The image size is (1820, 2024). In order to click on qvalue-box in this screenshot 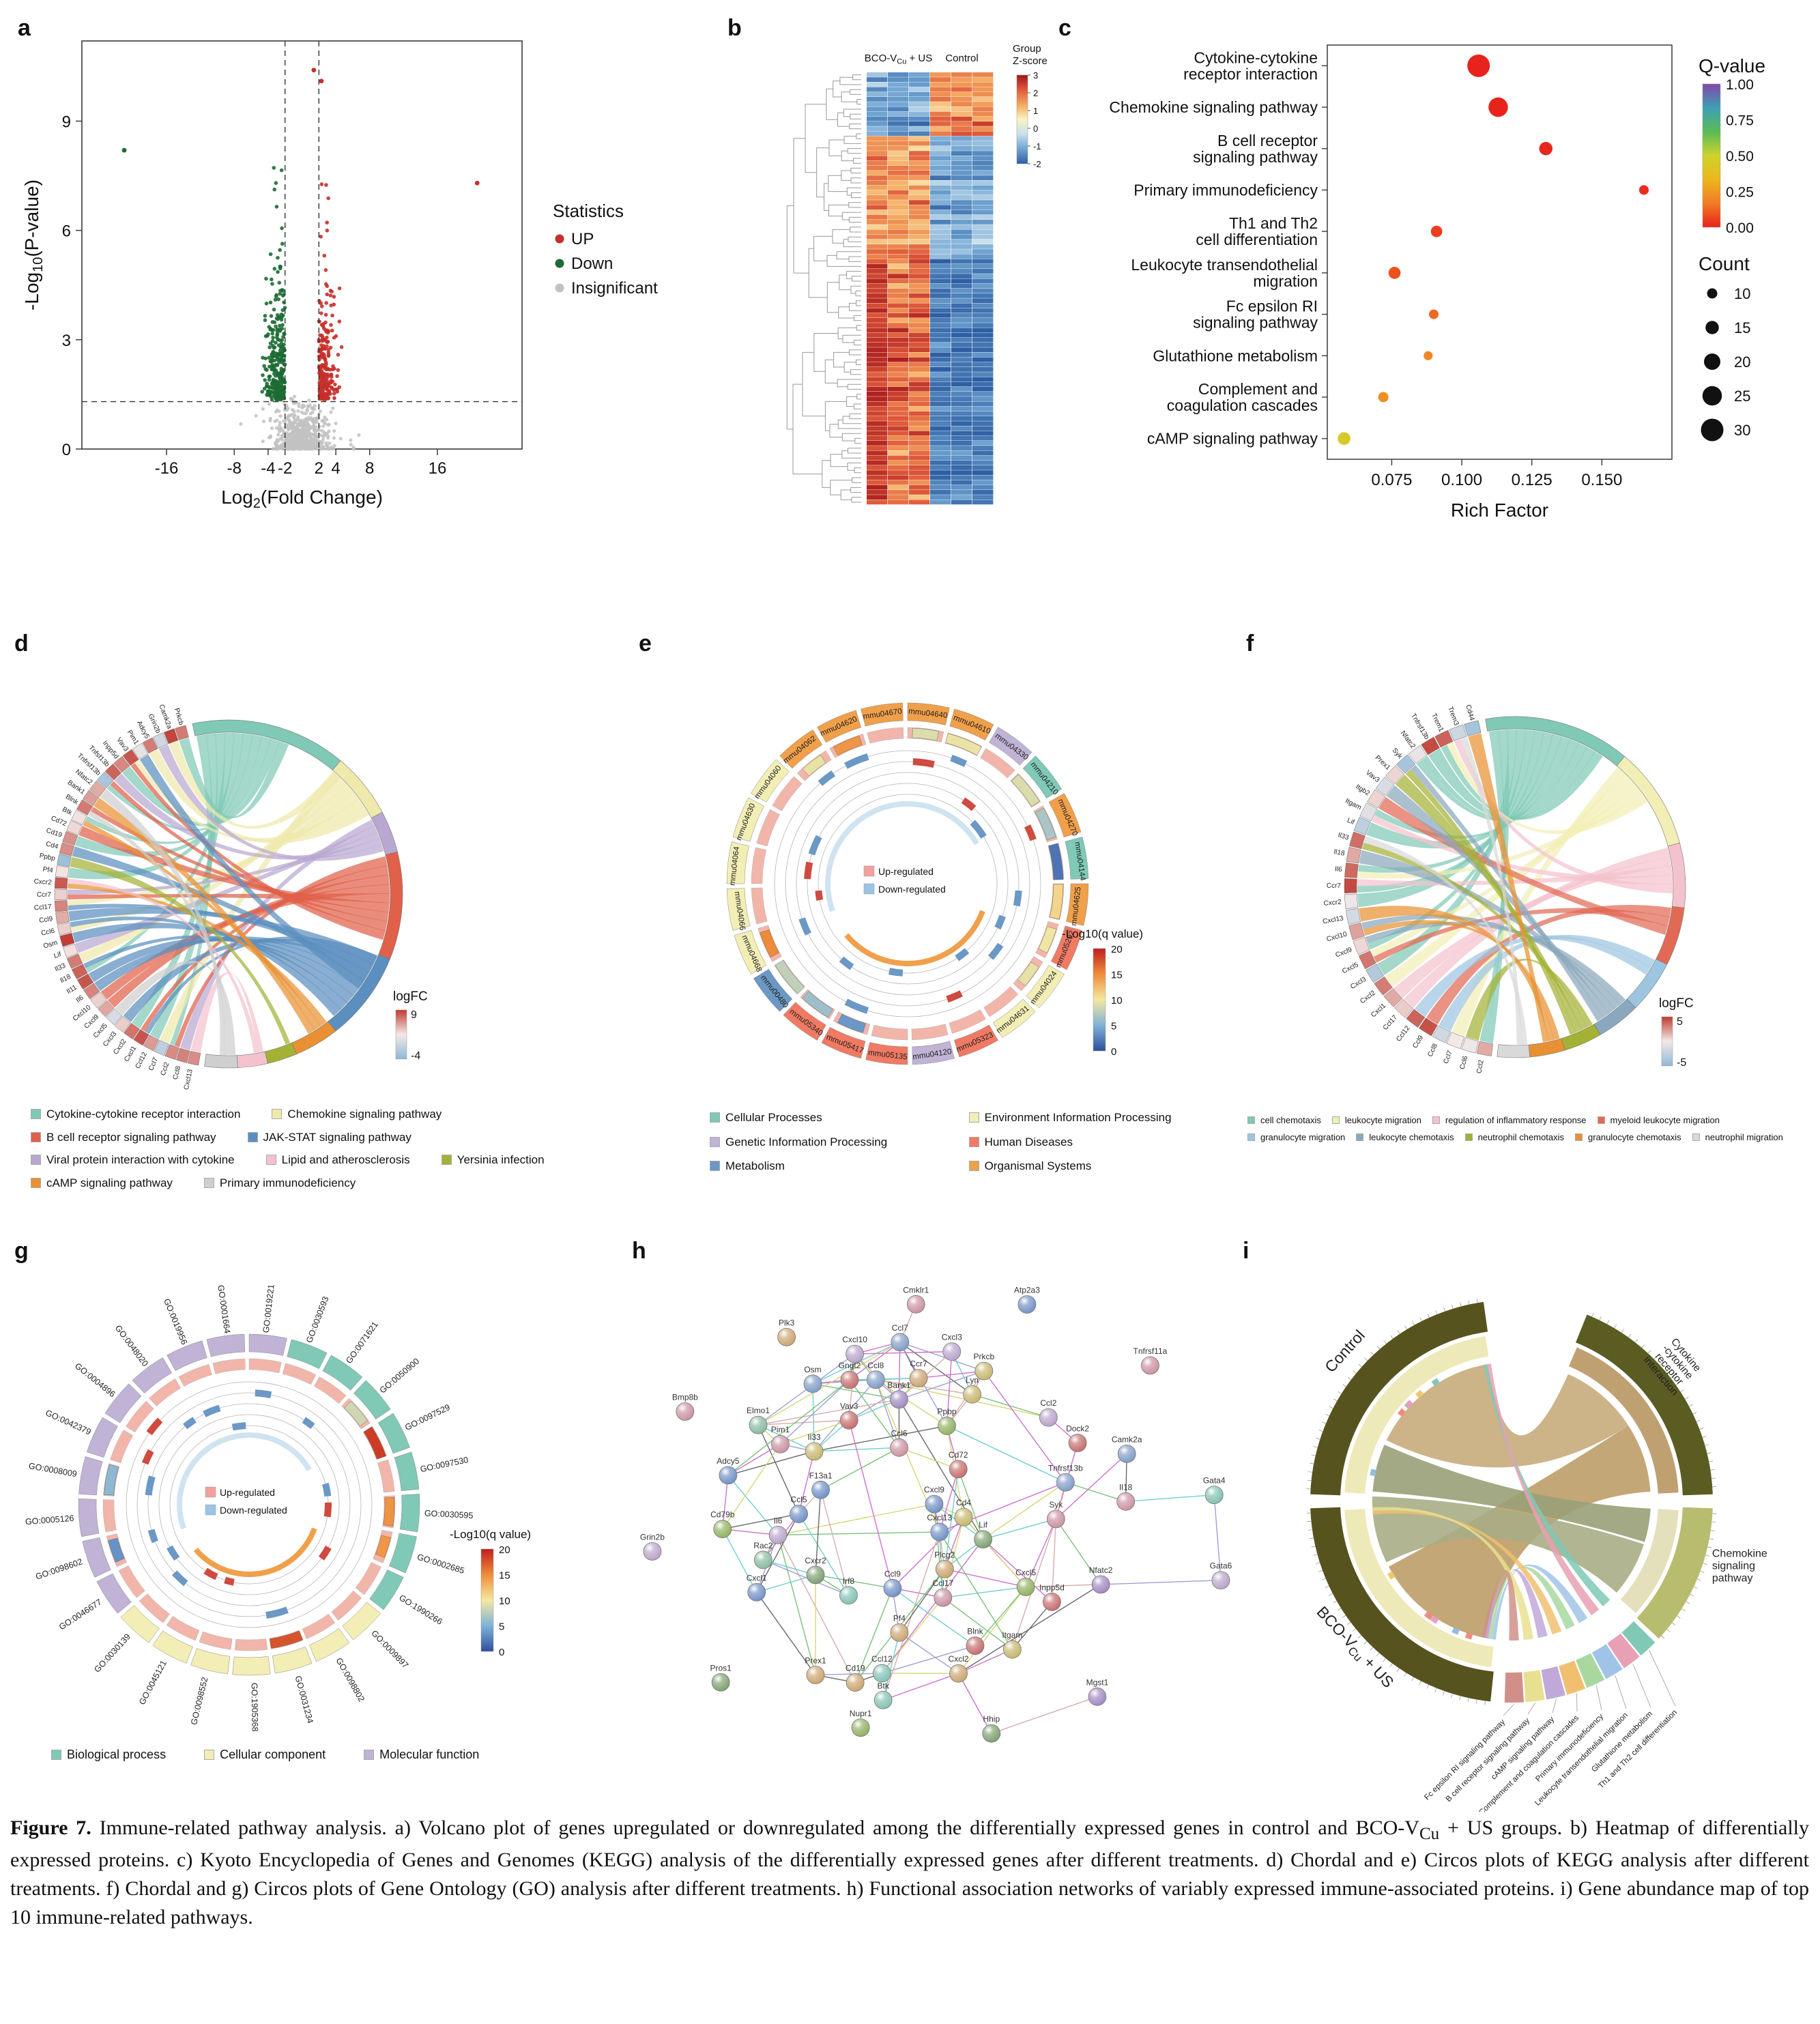, I will do `click(389, 1512)`.